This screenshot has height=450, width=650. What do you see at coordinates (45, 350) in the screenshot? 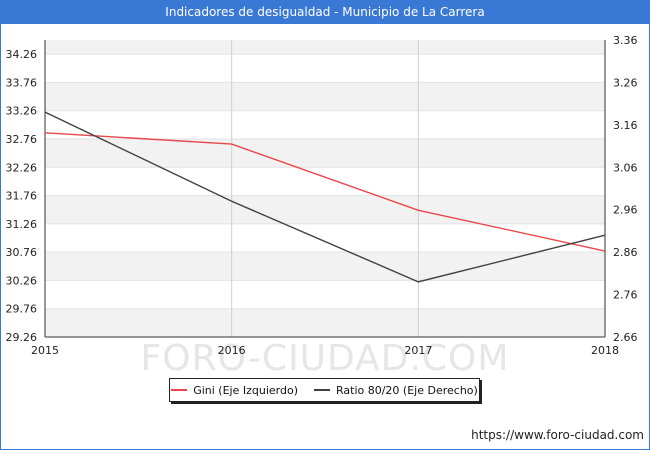
I see `x-tick-label: 2015` at bounding box center [45, 350].